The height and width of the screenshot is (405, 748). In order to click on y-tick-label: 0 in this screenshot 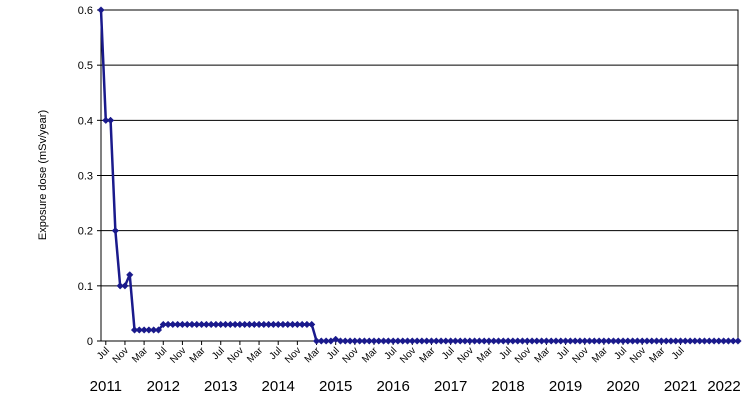, I will do `click(90, 342)`.